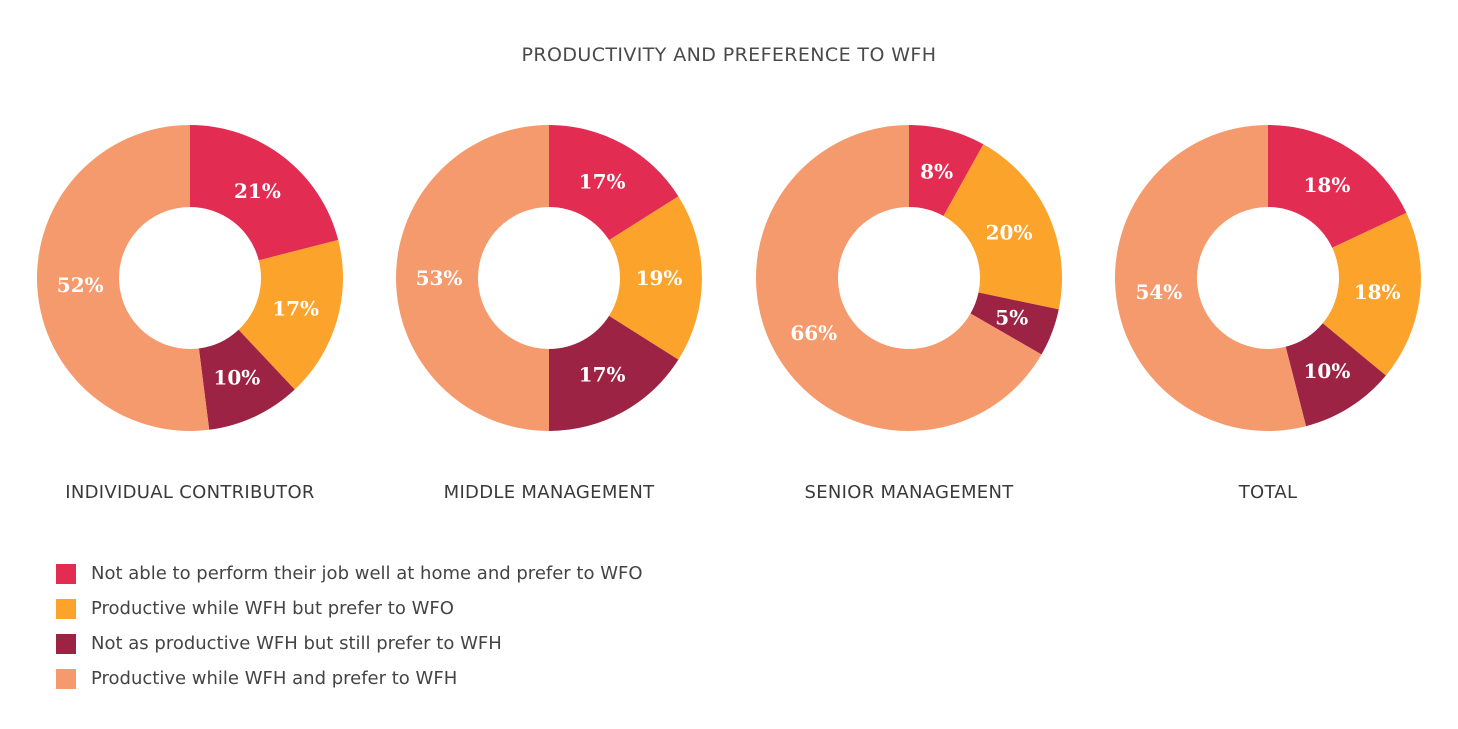  I want to click on slice-value-label: 5%, so click(1011, 317).